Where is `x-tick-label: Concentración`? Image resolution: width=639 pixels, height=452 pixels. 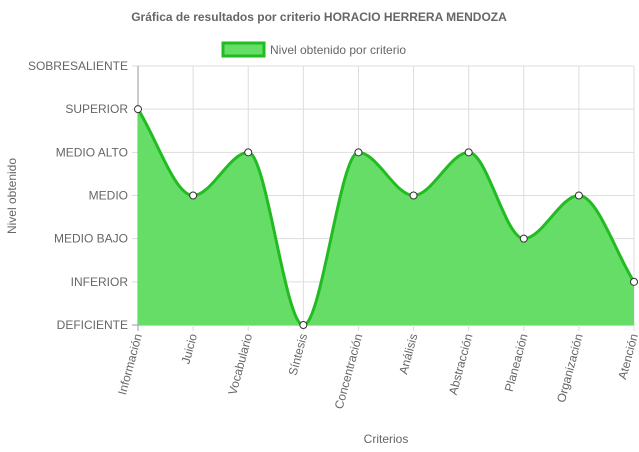 x-tick-label: Concentración is located at coordinates (349, 371).